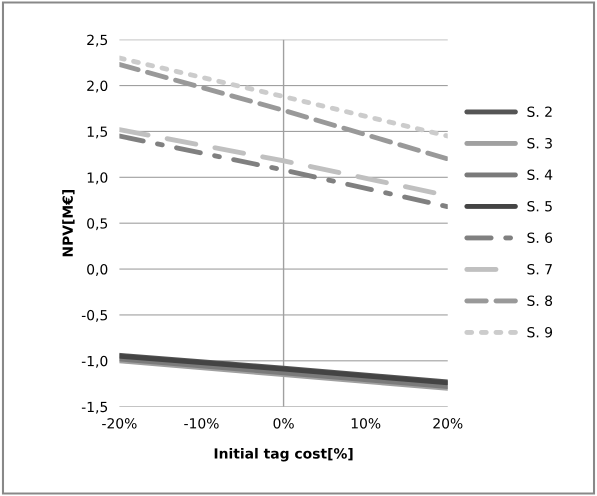 This screenshot has width=597, height=496. I want to click on legend-label: S. 7, so click(539, 269).